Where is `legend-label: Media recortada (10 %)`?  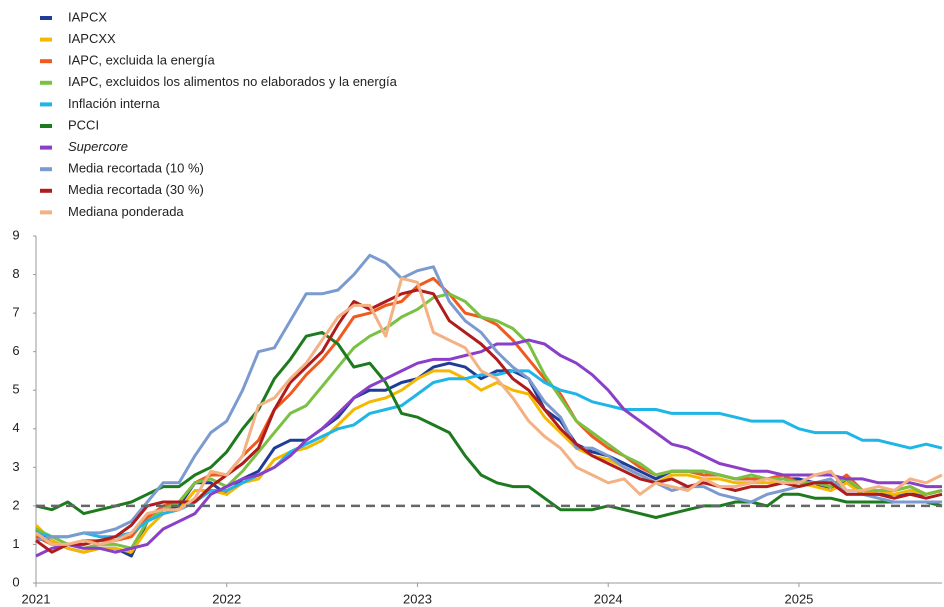 legend-label: Media recortada (10 %) is located at coordinates (136, 168).